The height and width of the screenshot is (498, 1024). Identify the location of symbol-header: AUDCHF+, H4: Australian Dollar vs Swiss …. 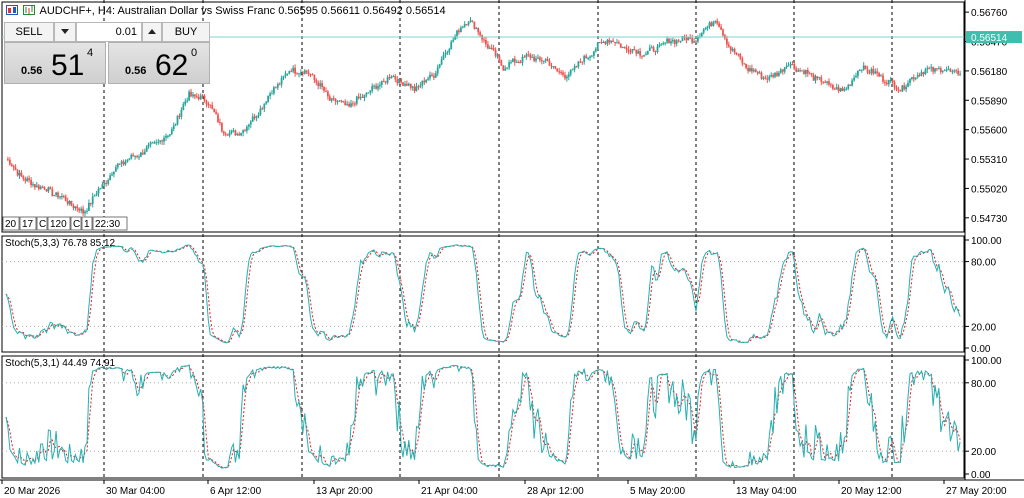
(226, 11).